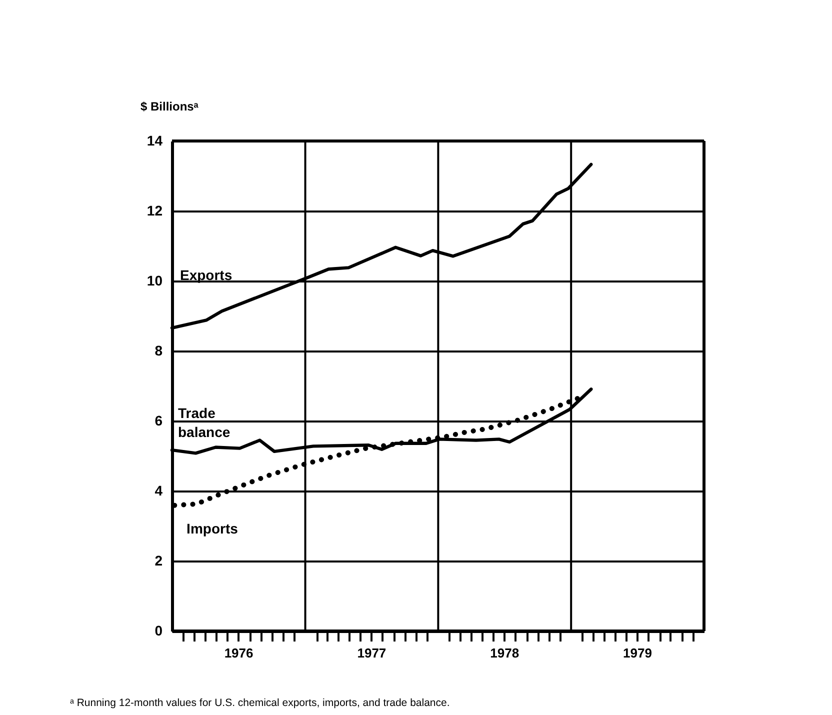 The width and height of the screenshot is (832, 715). What do you see at coordinates (204, 422) in the screenshot?
I see `series-label: Trade balance` at bounding box center [204, 422].